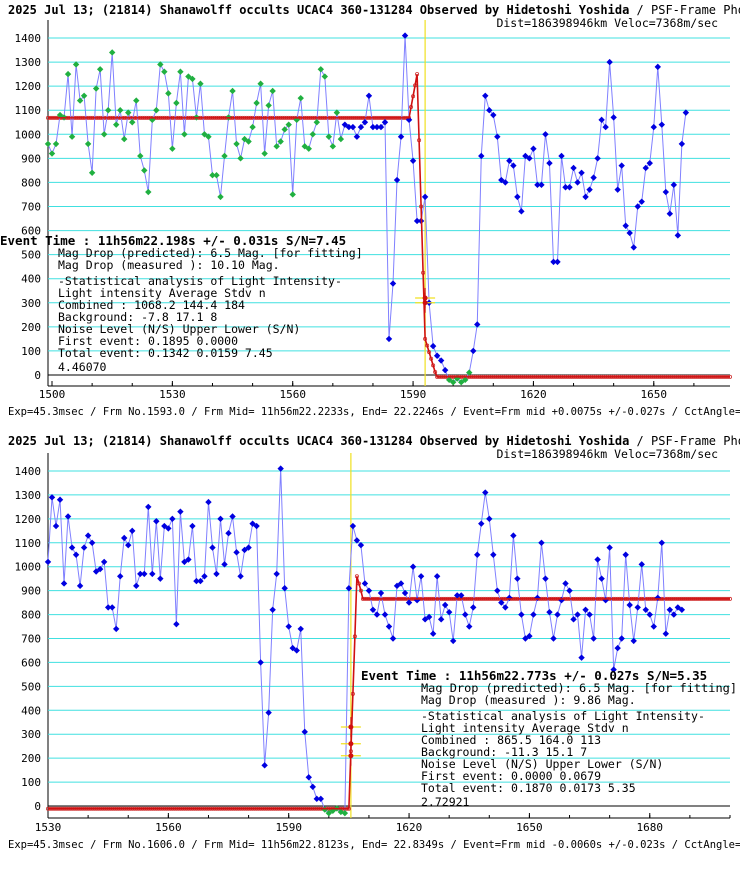 The width and height of the screenshot is (740, 869). What do you see at coordinates (31, 158) in the screenshot?
I see `y-tick-label: 900` at bounding box center [31, 158].